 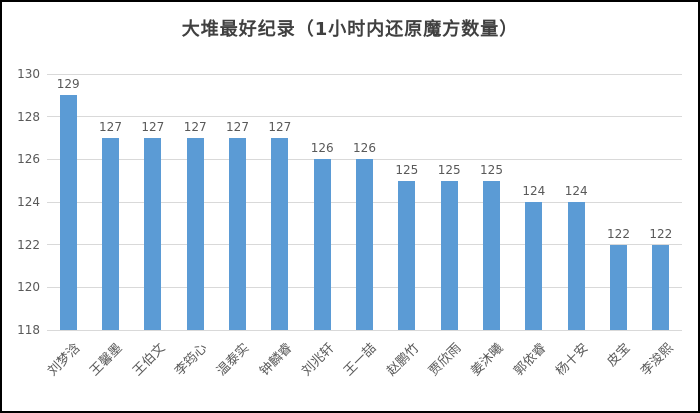 What do you see at coordinates (403, 360) in the screenshot?
I see `x-category-label: 赵鹏竹` at bounding box center [403, 360].